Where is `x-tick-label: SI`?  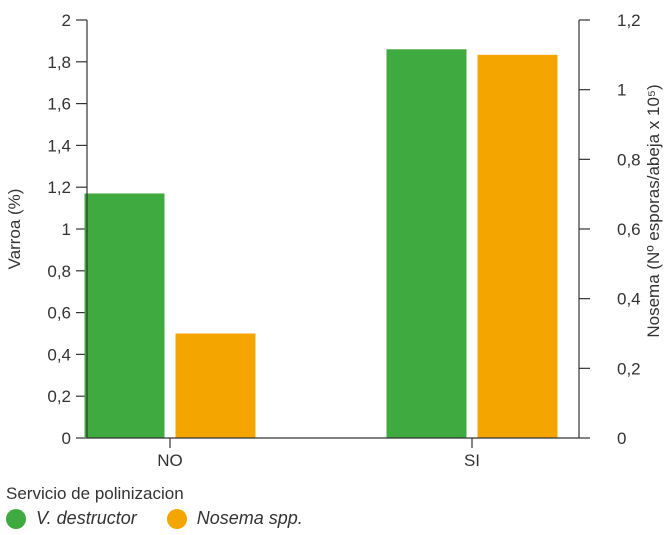 x-tick-label: SI is located at coordinates (472, 460).